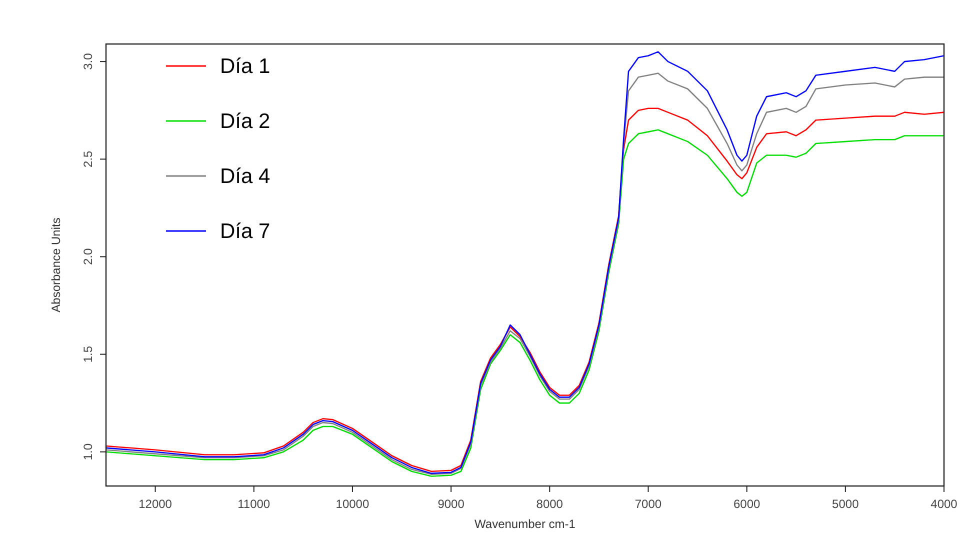 Image resolution: width=976 pixels, height=544 pixels. Describe the element at coordinates (88, 354) in the screenshot. I see `y-tick-label: 1.5` at that location.